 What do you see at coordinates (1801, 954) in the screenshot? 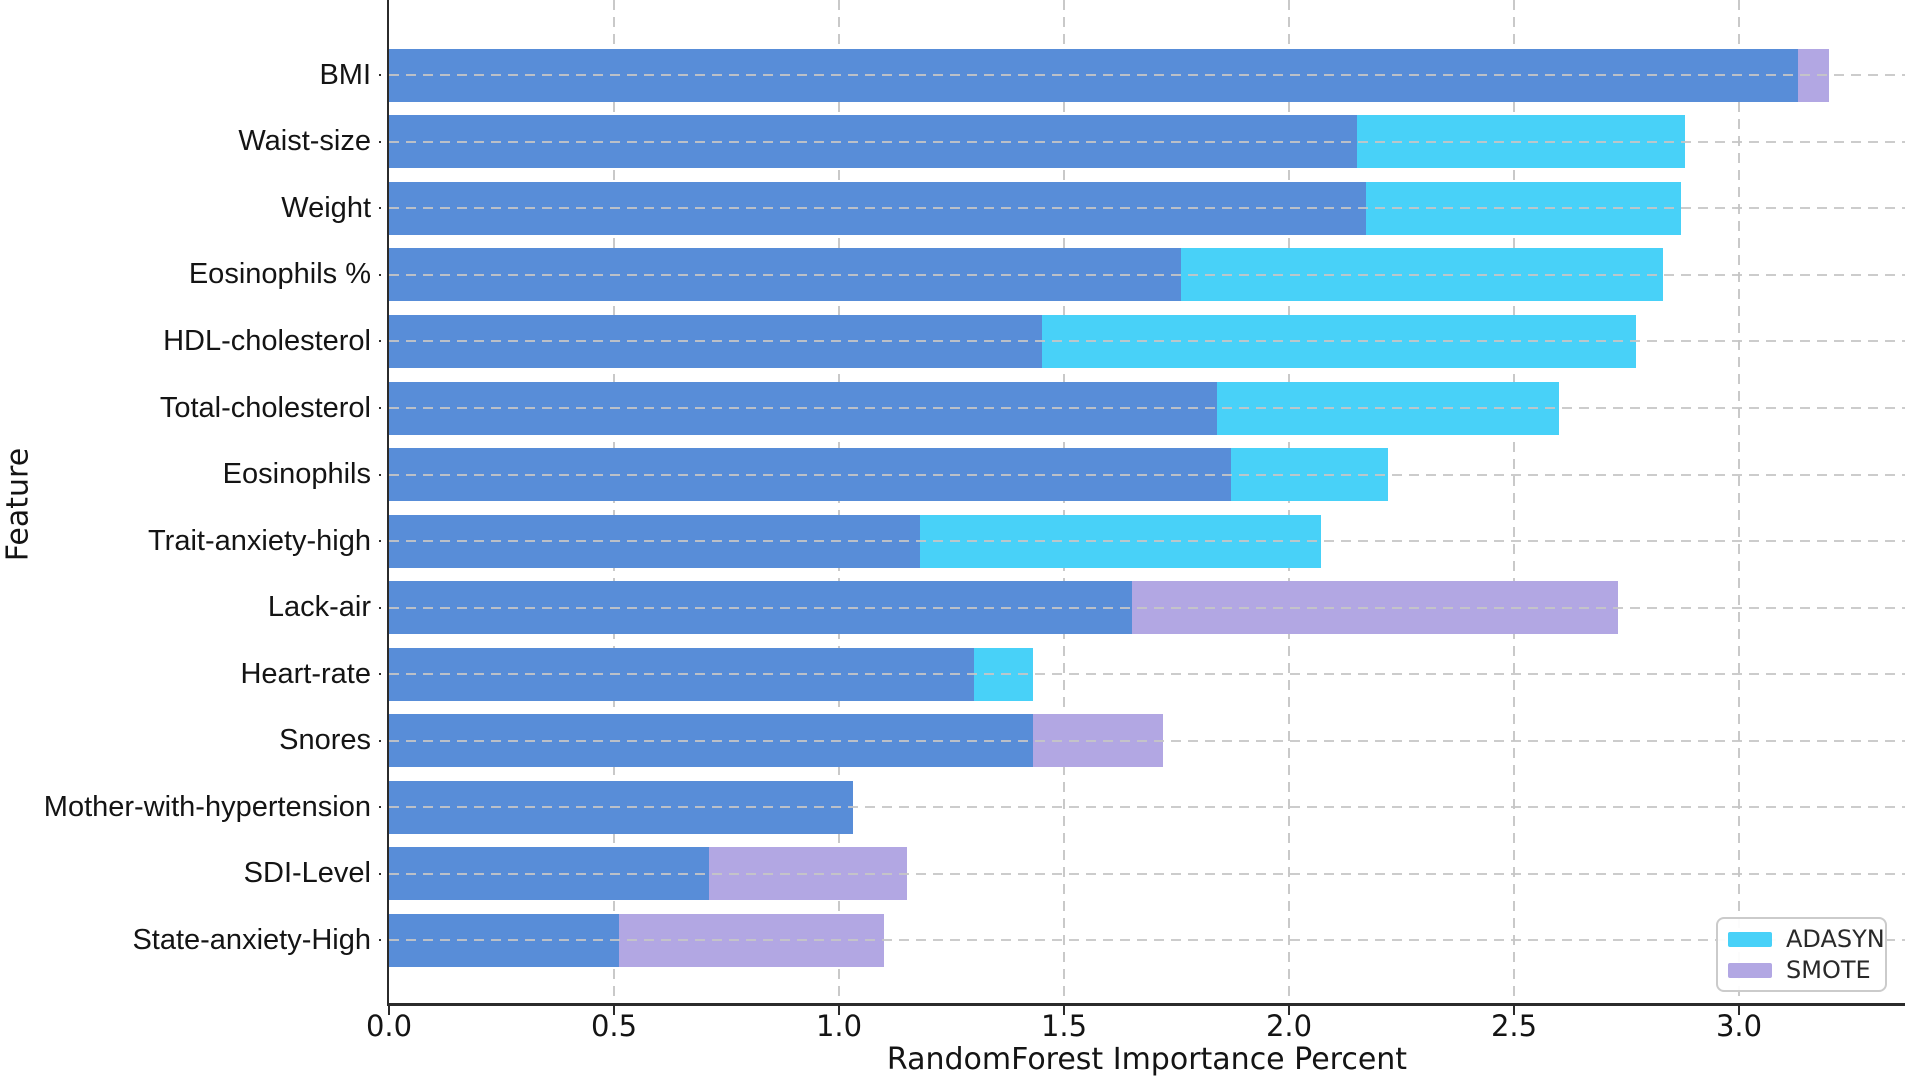
I see `legend: ADASYN SMOTE` at bounding box center [1801, 954].